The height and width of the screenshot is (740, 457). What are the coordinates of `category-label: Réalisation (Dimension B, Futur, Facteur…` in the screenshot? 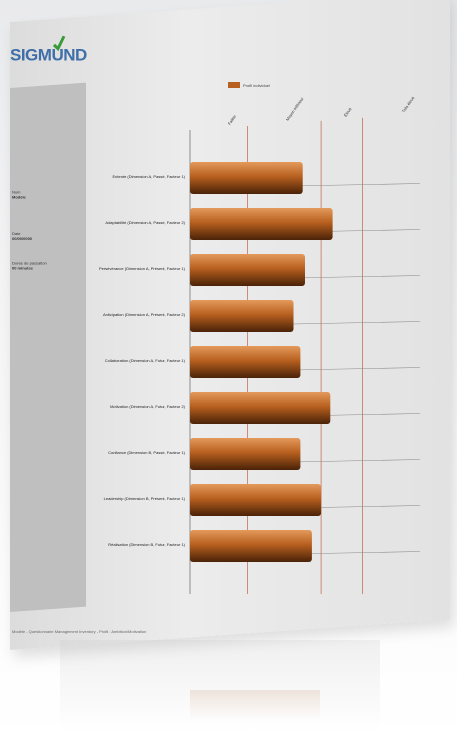 It's located at (146, 544).